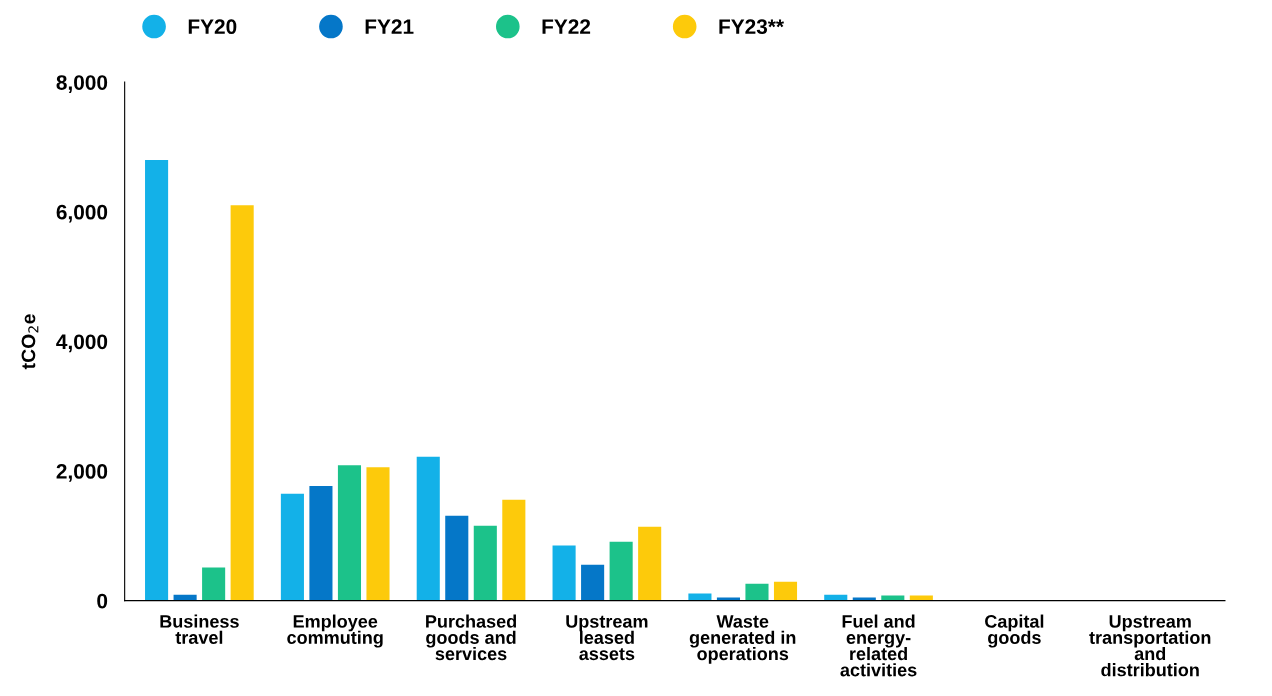 Image resolution: width=1272 pixels, height=696 pixels. Describe the element at coordinates (212, 27) in the screenshot. I see `legend-label: FY20` at that location.